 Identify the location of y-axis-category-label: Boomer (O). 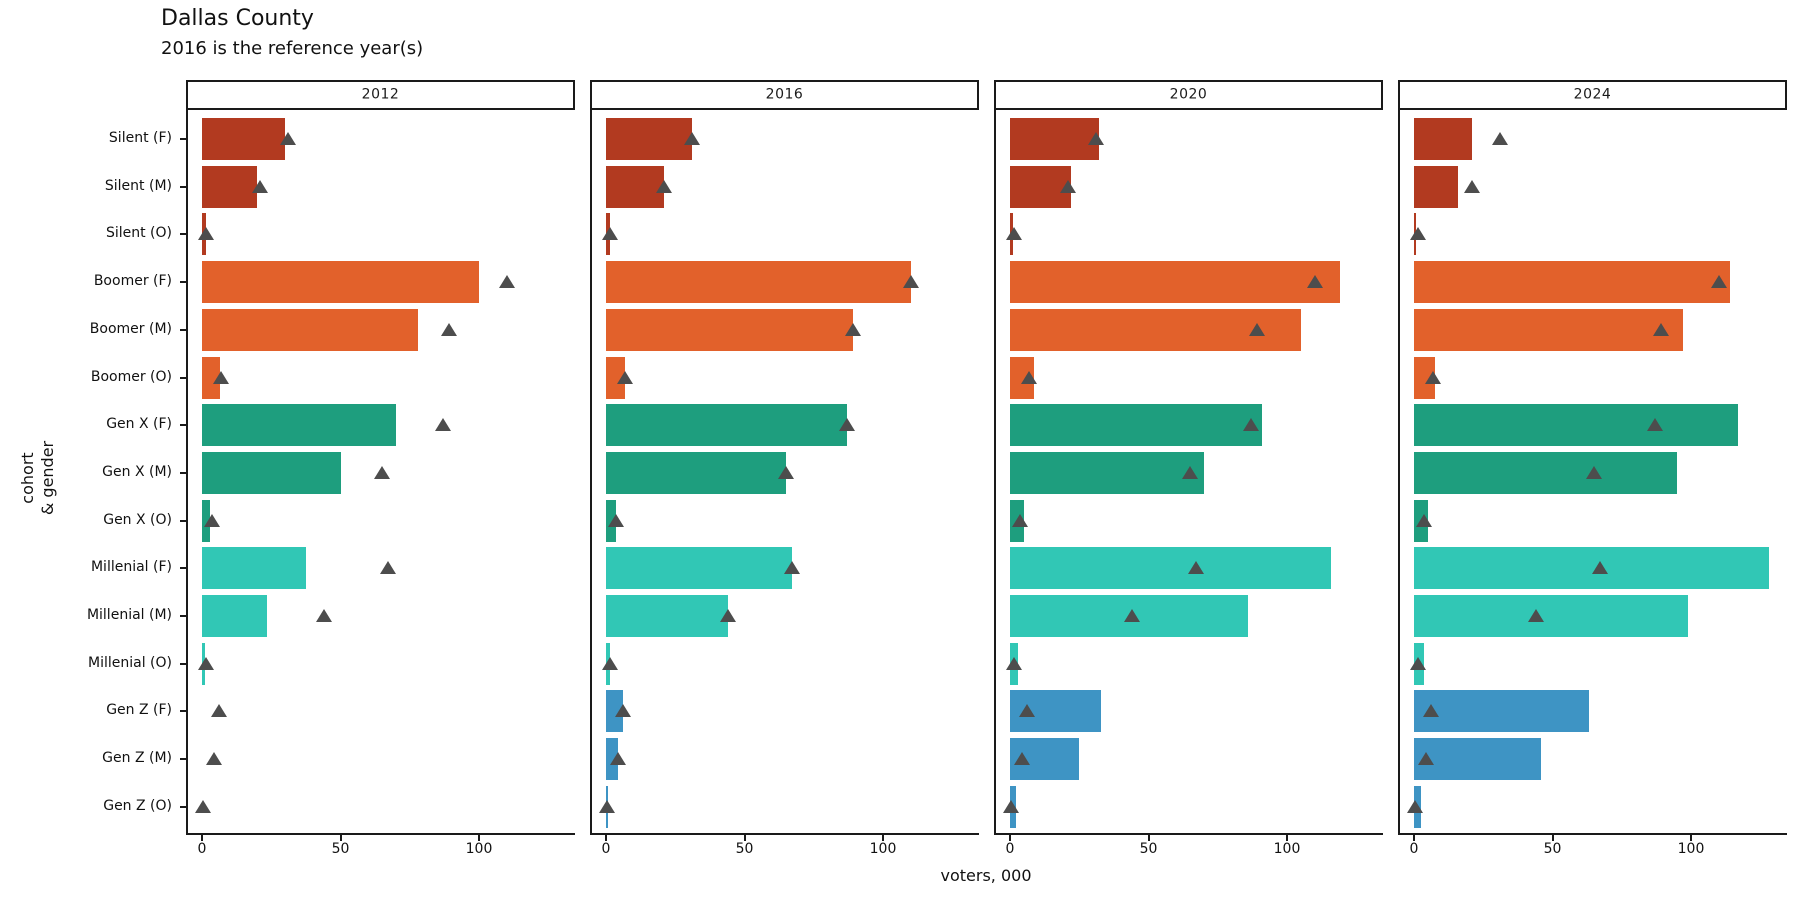
(131, 376).